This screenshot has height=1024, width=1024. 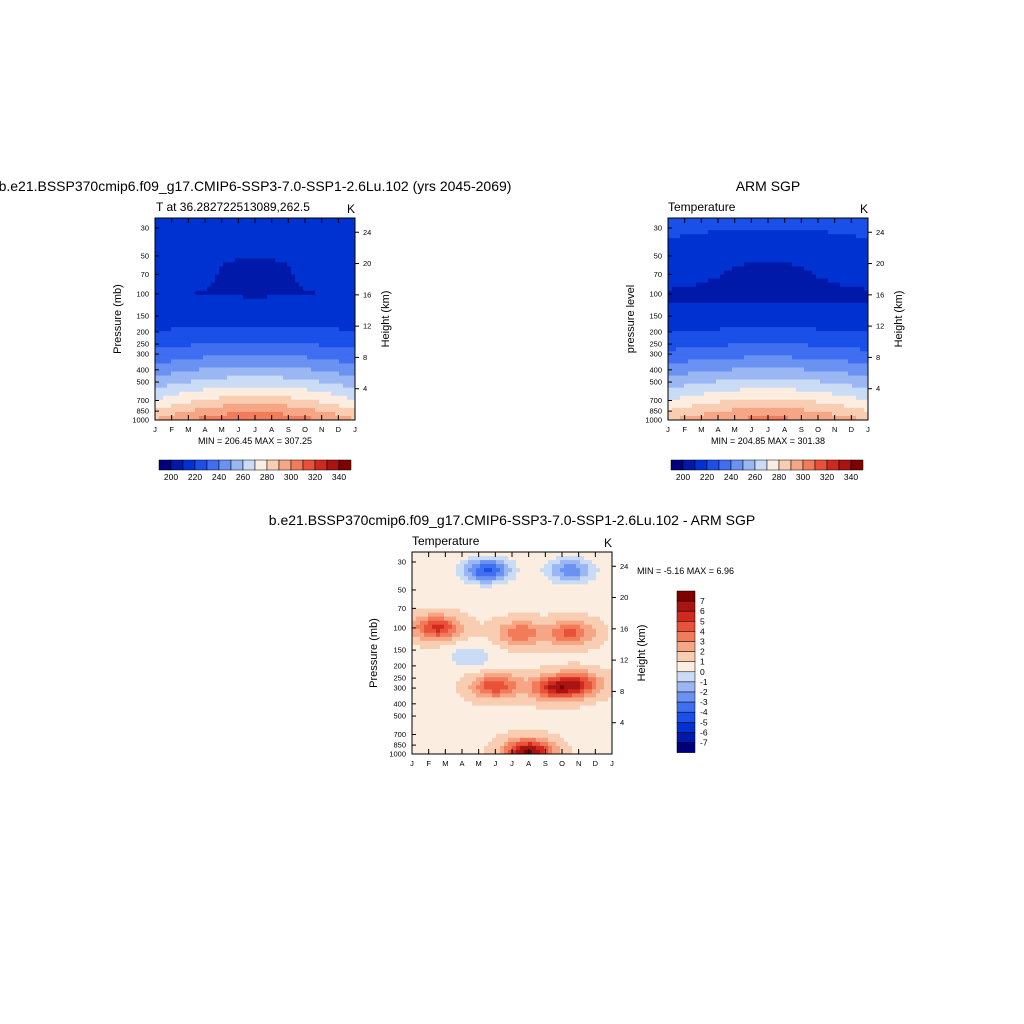 I want to click on colorbar-label: 220, so click(x=195, y=477).